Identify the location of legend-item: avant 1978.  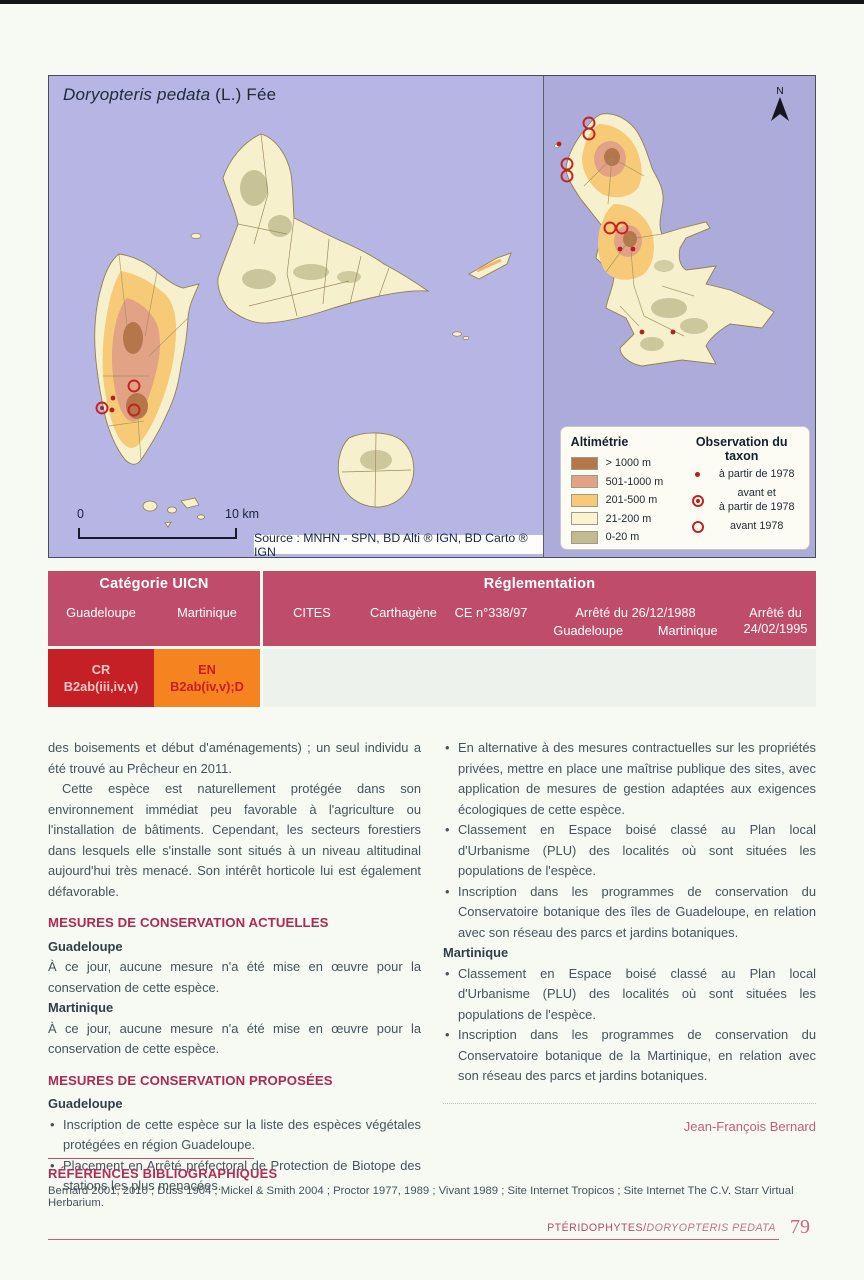
(742, 527).